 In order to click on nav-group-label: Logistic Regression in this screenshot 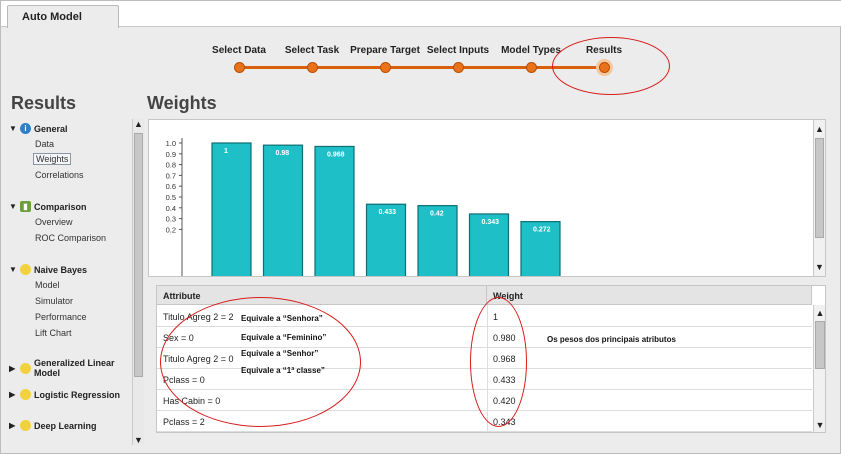, I will do `click(77, 394)`.